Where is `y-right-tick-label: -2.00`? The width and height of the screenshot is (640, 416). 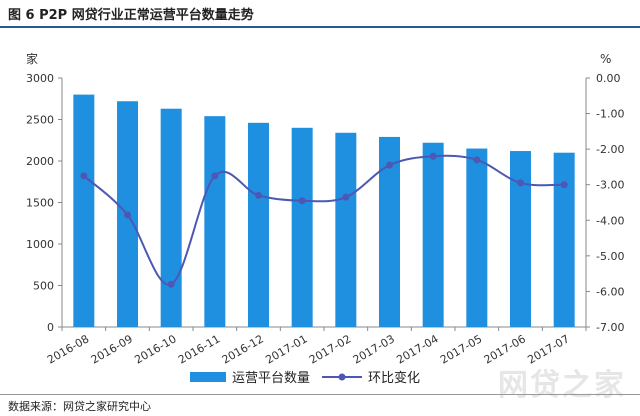
y-right-tick-label: -2.00 is located at coordinates (610, 149).